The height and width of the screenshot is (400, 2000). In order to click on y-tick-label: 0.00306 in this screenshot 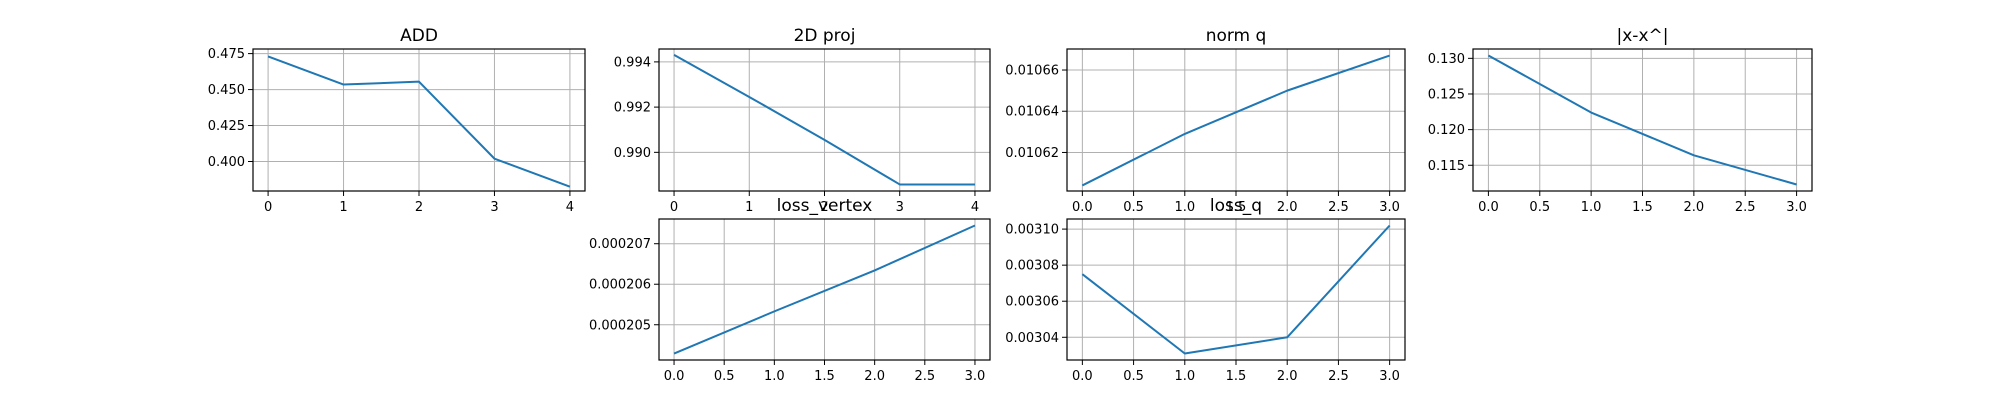, I will do `click(1032, 302)`.